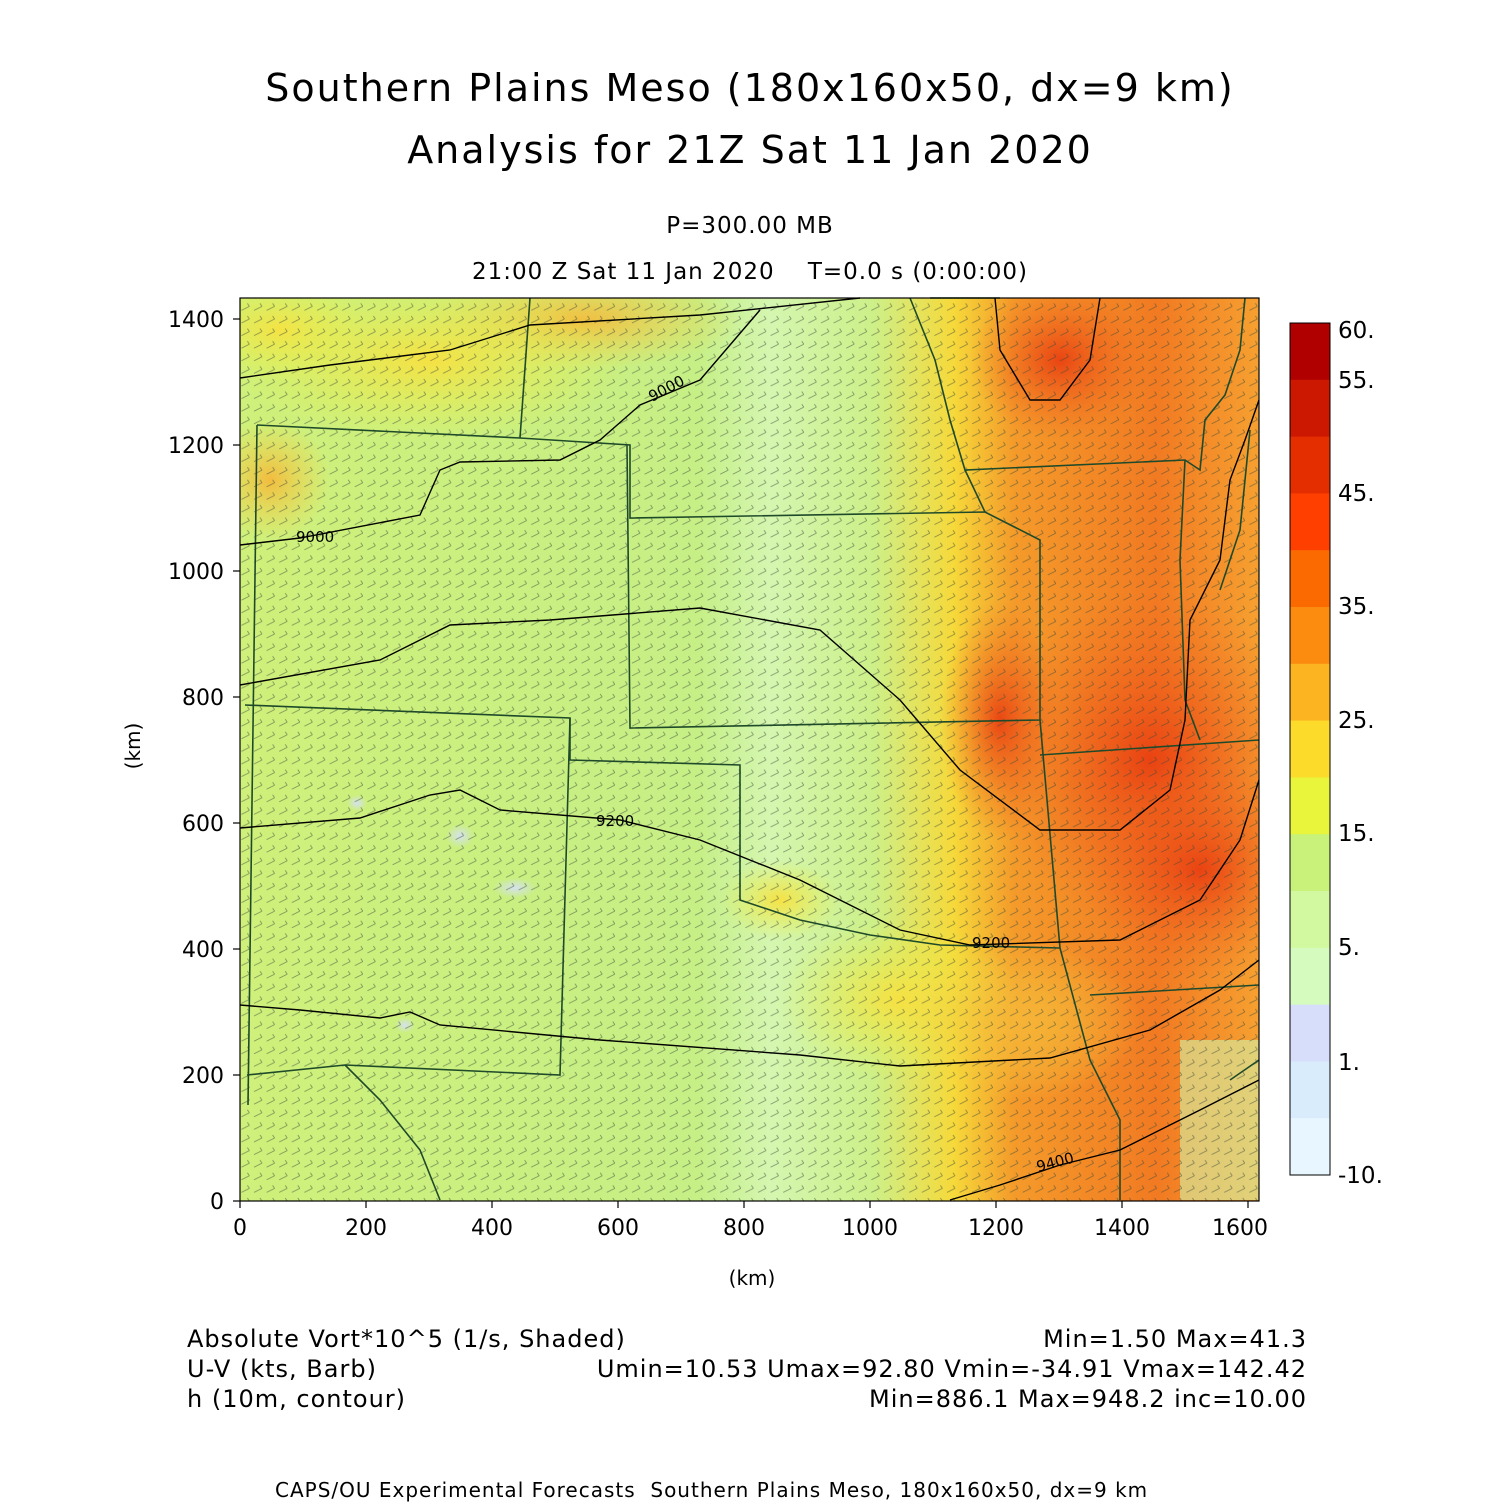 The height and width of the screenshot is (1502, 1500). What do you see at coordinates (406, 1339) in the screenshot?
I see `legend-shaded-label: Absolute Vort*10^5 (1/s, Shaded)` at bounding box center [406, 1339].